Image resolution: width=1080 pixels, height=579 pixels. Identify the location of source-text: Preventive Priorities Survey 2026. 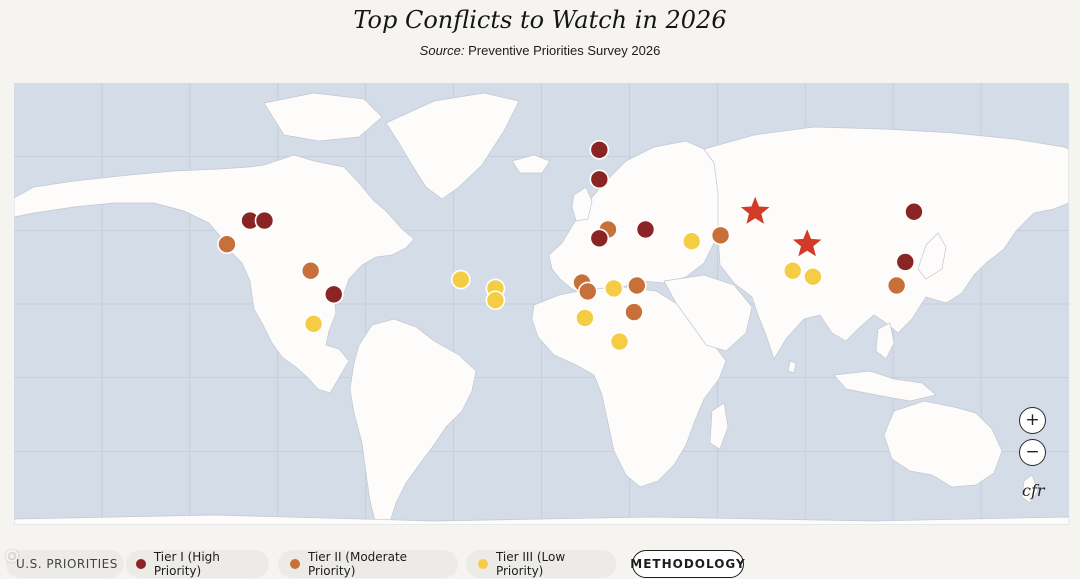
(564, 50).